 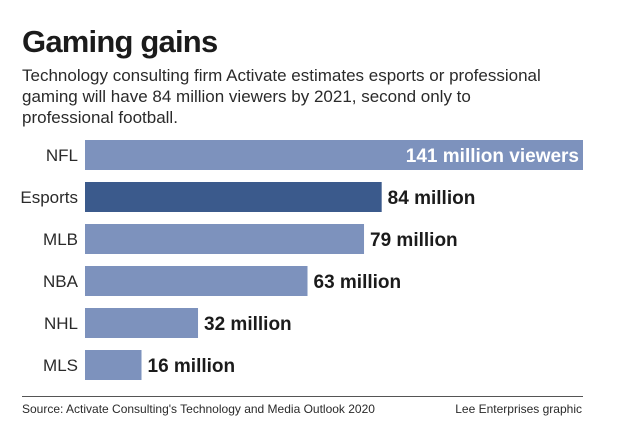 What do you see at coordinates (60, 365) in the screenshot?
I see `category-label-mls: MLS` at bounding box center [60, 365].